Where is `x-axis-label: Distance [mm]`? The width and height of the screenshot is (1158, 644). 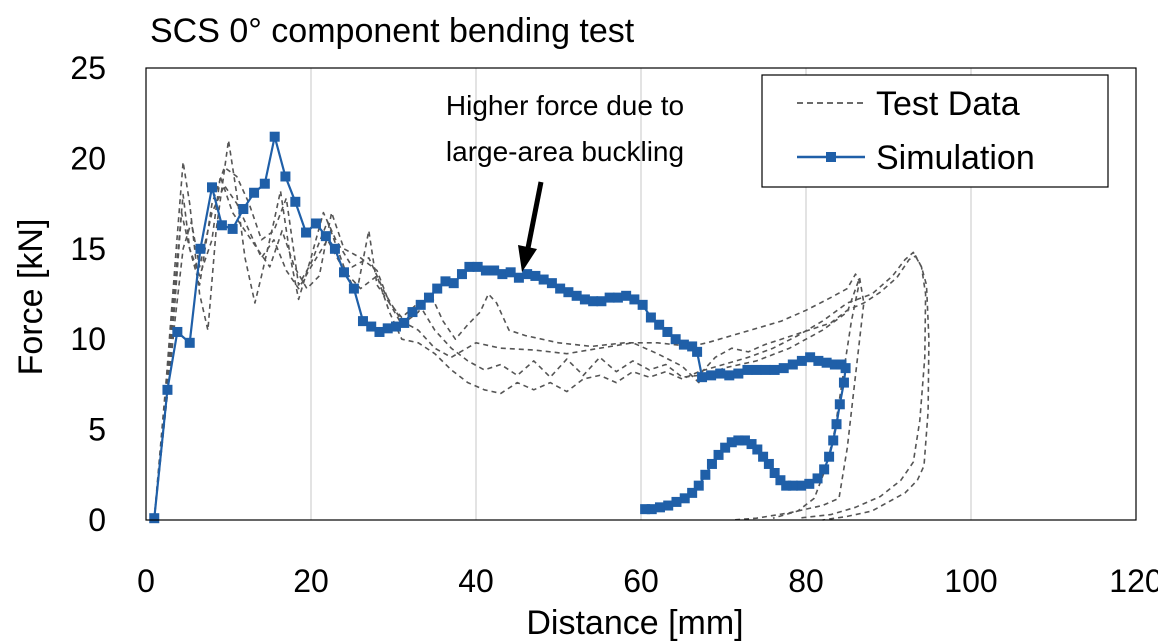
x-axis-label: Distance [mm] is located at coordinates (634, 623).